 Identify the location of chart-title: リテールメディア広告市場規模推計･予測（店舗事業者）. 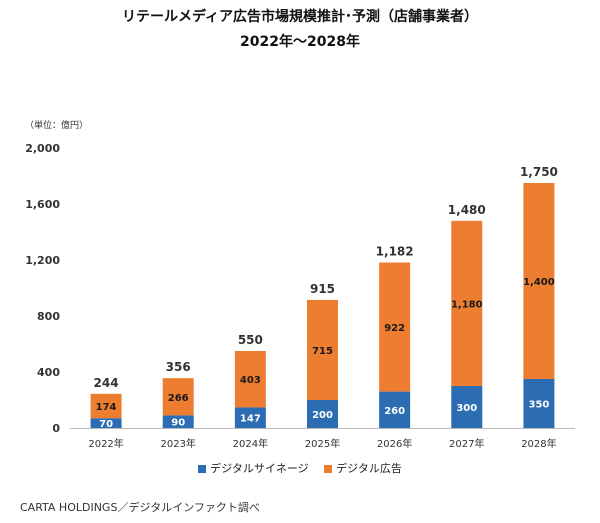
(300, 17).